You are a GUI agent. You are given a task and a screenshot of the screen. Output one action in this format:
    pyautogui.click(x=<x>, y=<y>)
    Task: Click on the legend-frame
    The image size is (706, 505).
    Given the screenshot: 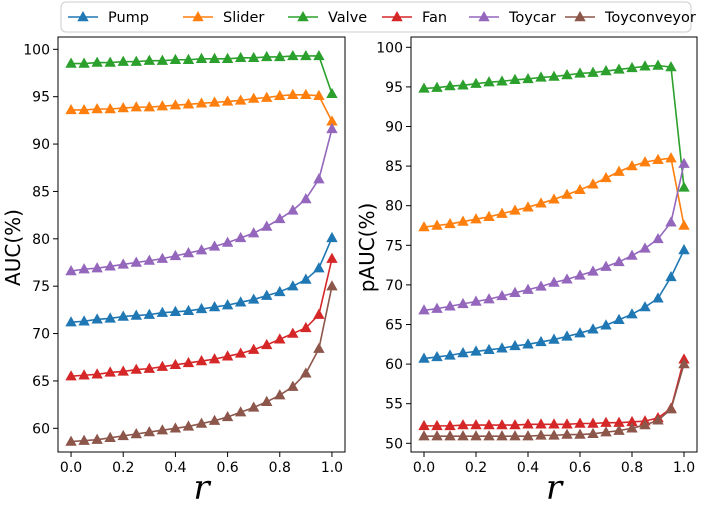 What is the action you would take?
    pyautogui.click(x=376, y=17)
    